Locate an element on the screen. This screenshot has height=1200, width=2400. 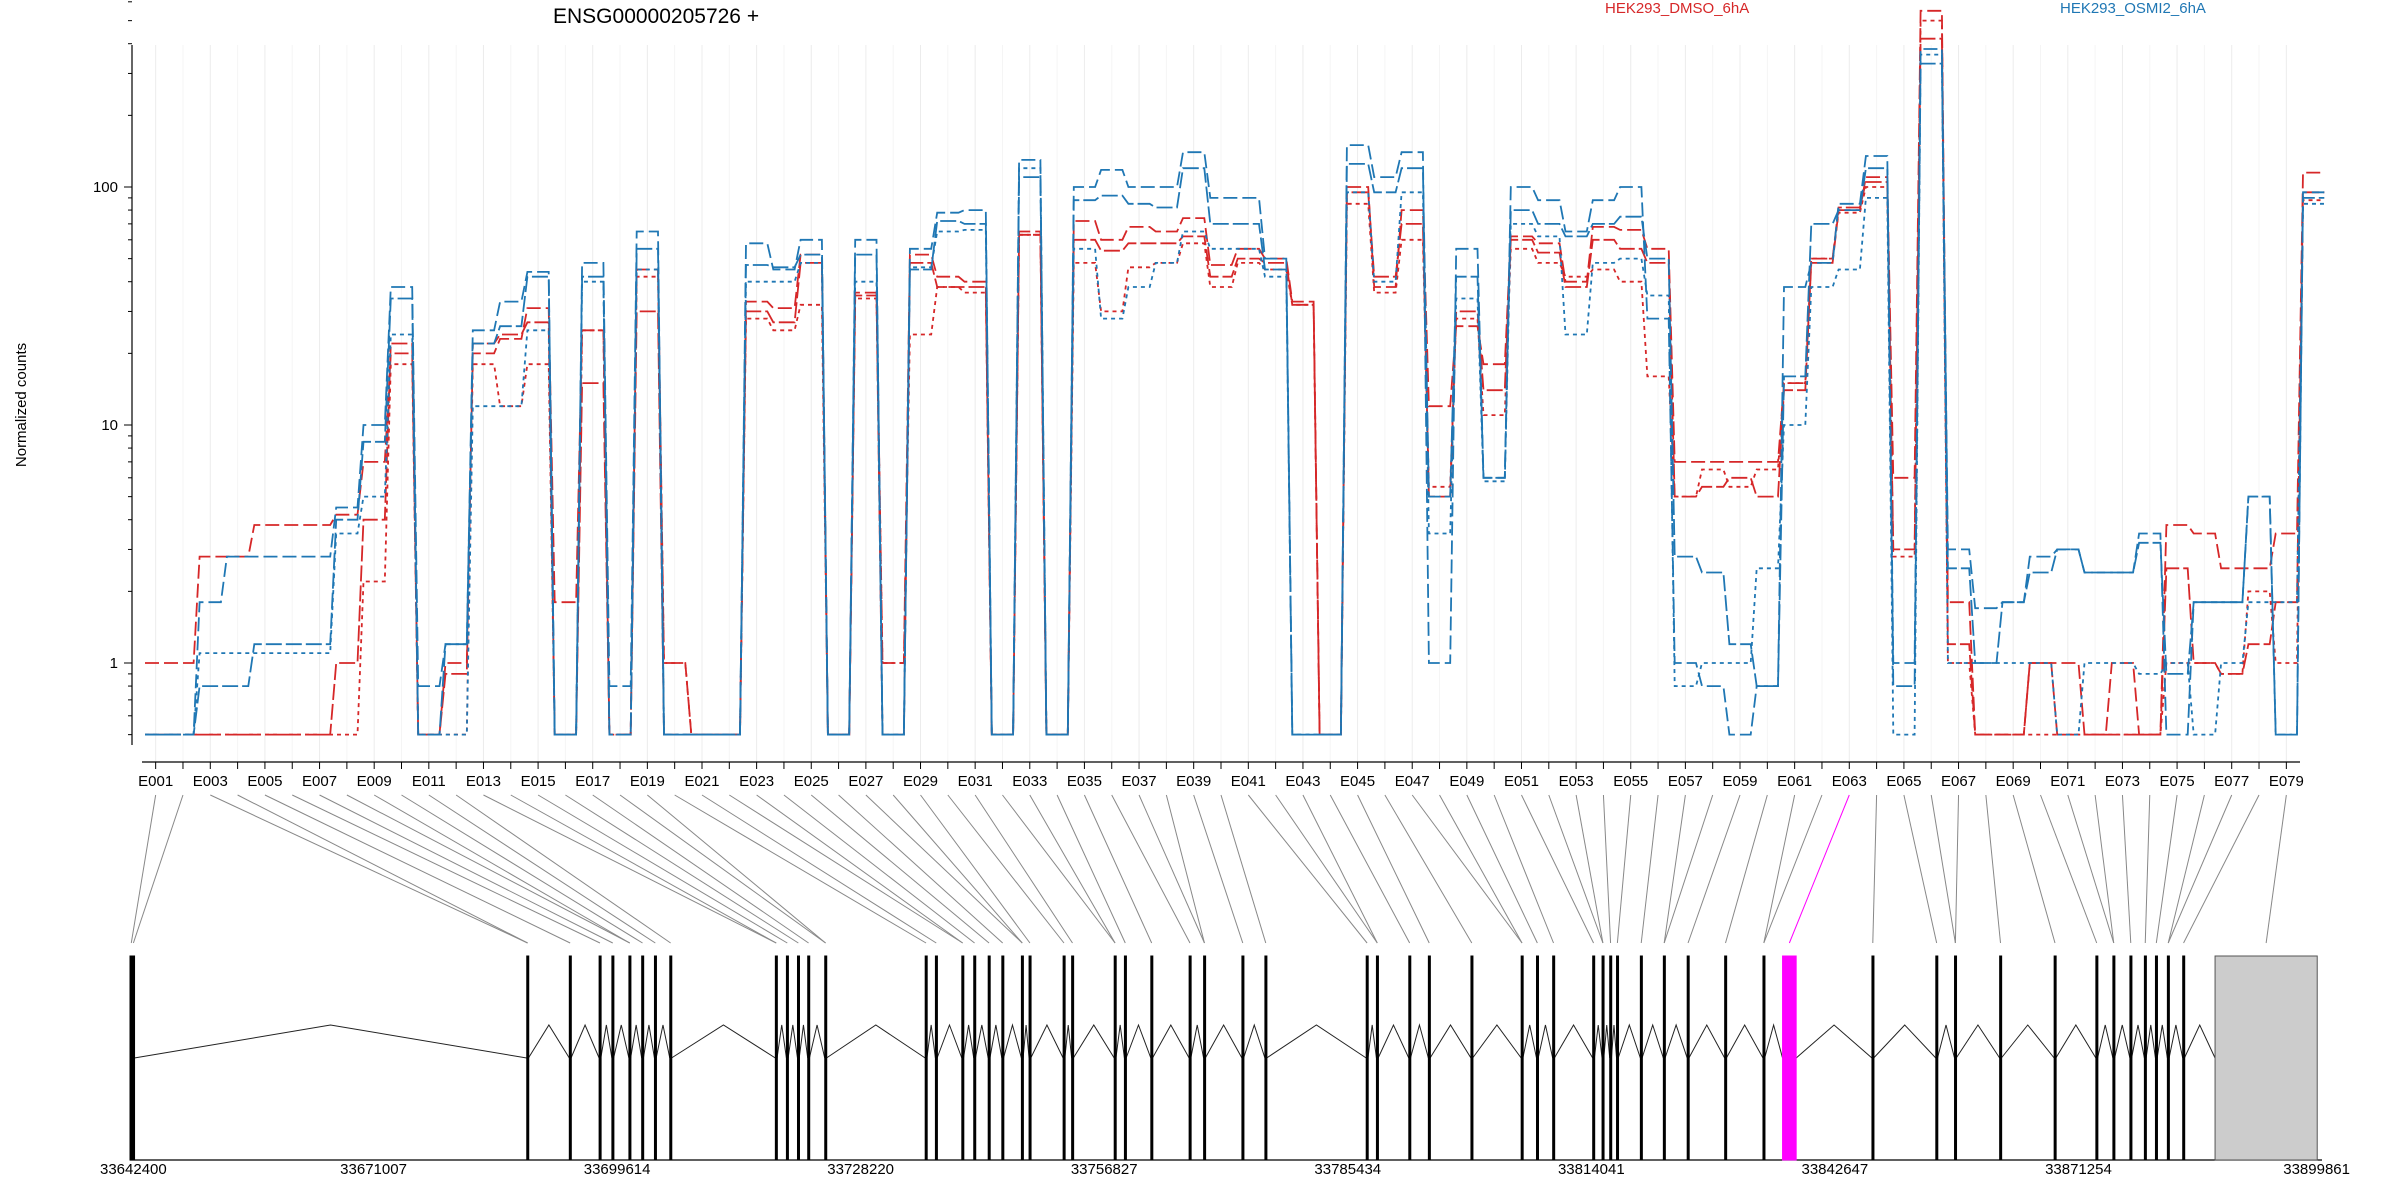
x-tick-label: E029 is located at coordinates (920, 781).